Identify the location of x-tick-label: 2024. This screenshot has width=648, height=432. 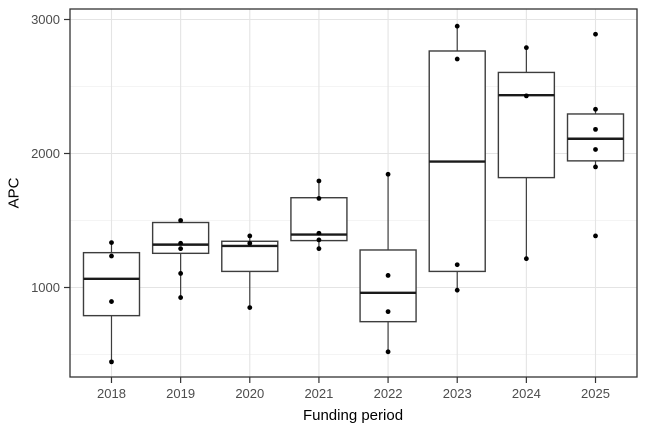
(526, 393).